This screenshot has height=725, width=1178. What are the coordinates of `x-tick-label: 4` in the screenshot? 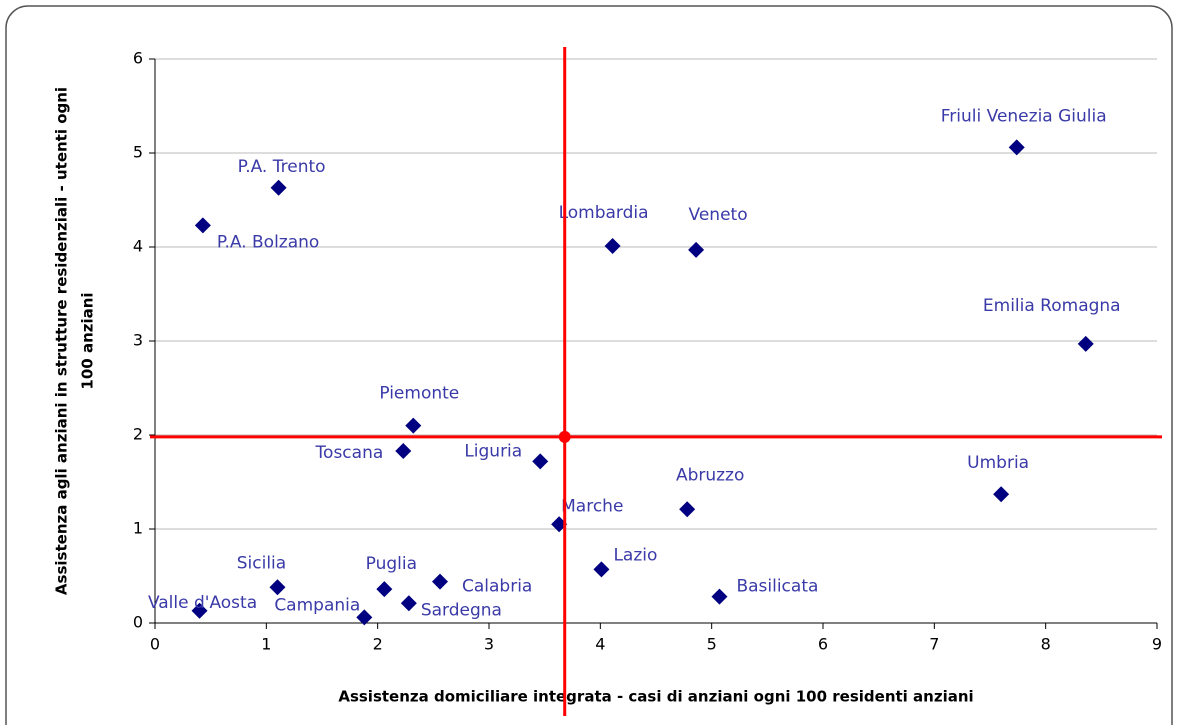 It's located at (600, 644).